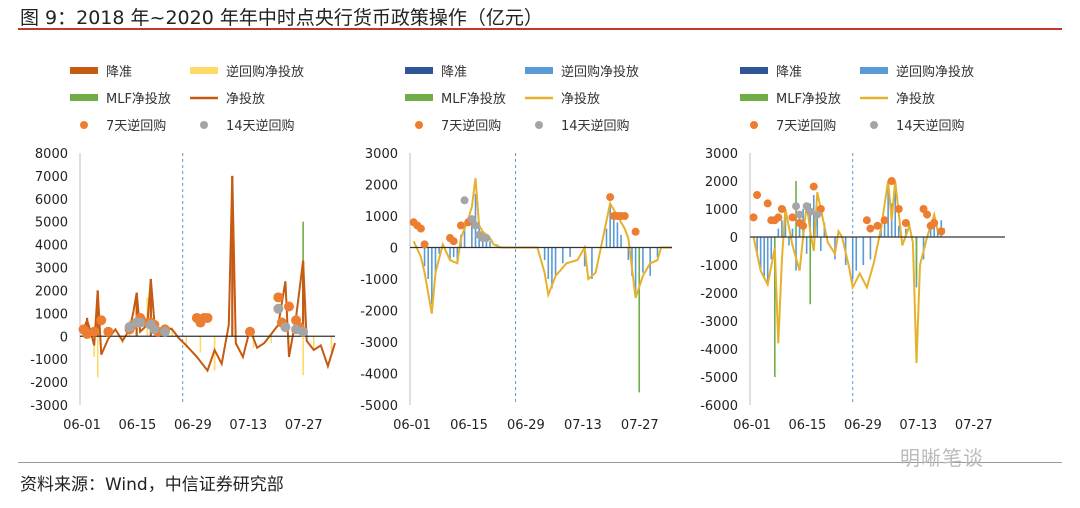  Describe the element at coordinates (120, 99) in the screenshot. I see `legend-item: MLF净投放` at that location.